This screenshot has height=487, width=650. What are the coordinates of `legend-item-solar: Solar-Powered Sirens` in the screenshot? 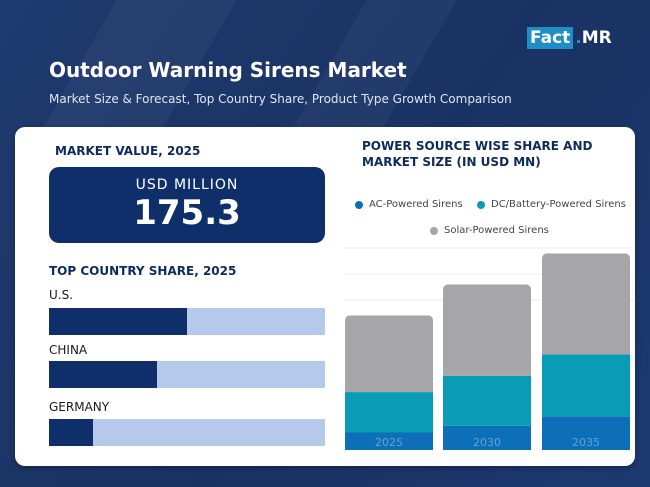 It's located at (489, 230).